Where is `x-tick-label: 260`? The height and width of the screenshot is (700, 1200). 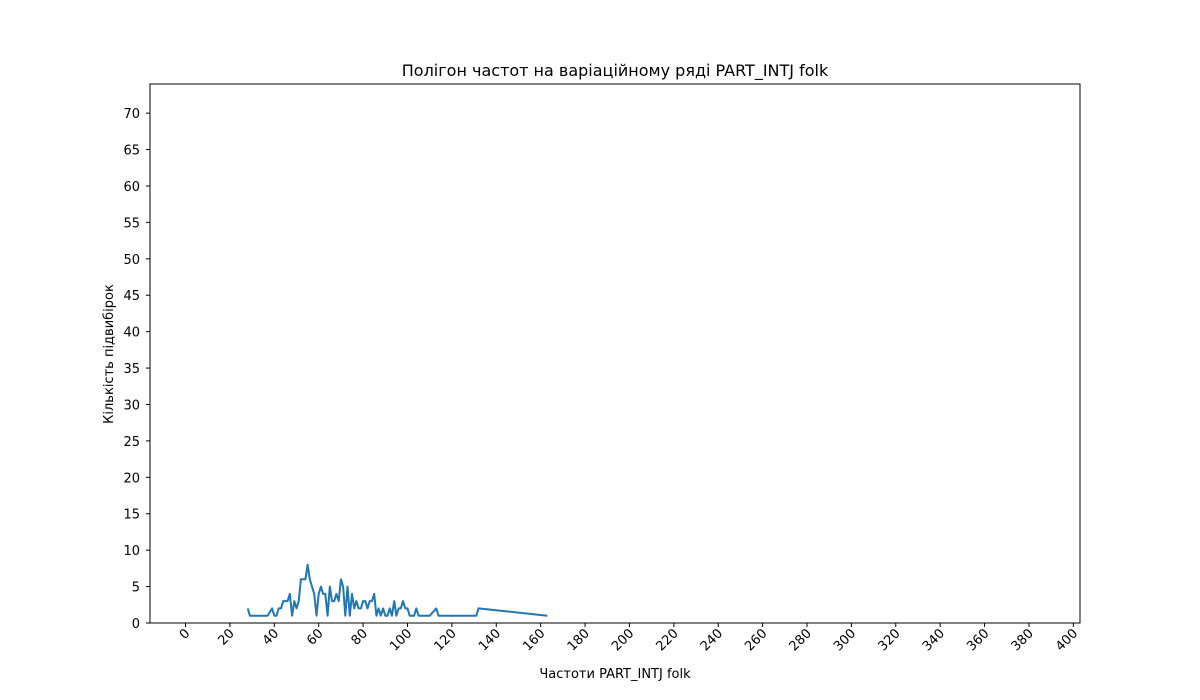 x-tick-label: 260 is located at coordinates (756, 640).